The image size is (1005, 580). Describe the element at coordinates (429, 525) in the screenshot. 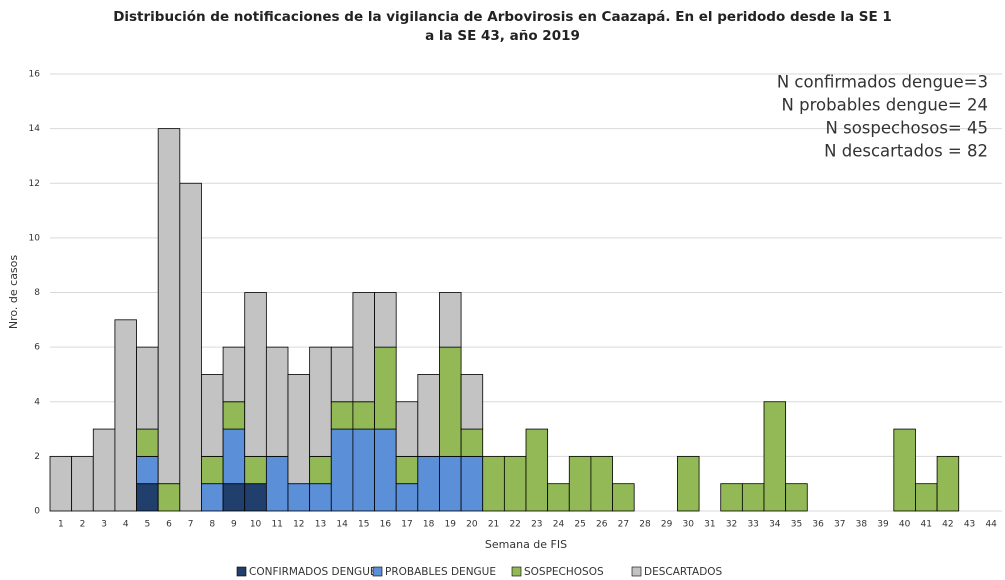

I see `x-tick-label: 18` at that location.